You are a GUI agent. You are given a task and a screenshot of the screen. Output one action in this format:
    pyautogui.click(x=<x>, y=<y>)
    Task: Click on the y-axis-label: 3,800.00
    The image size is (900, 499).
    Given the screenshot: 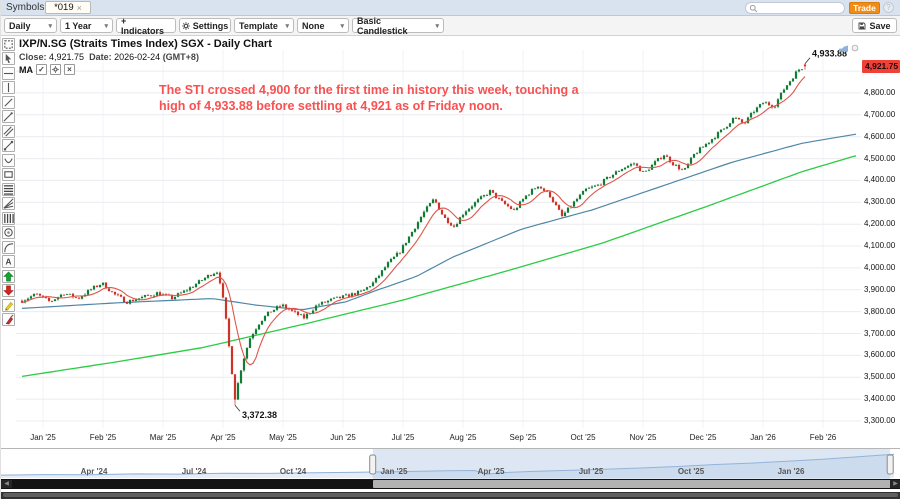 What is the action you would take?
    pyautogui.click(x=880, y=311)
    